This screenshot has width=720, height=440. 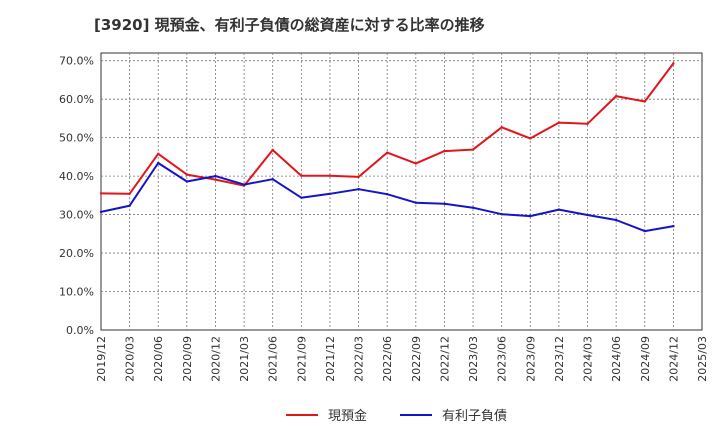 I want to click on legend-label: 有利子負債, so click(x=474, y=416).